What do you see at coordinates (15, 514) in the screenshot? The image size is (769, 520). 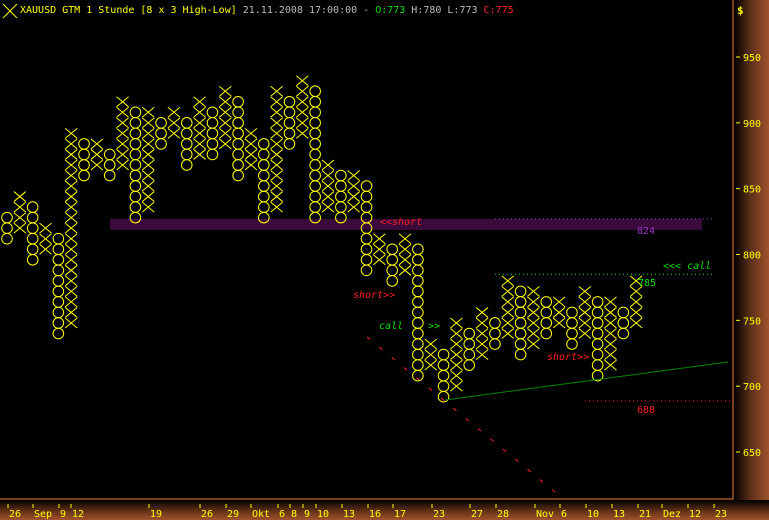 I see `x-tick-label: 26` at bounding box center [15, 514].